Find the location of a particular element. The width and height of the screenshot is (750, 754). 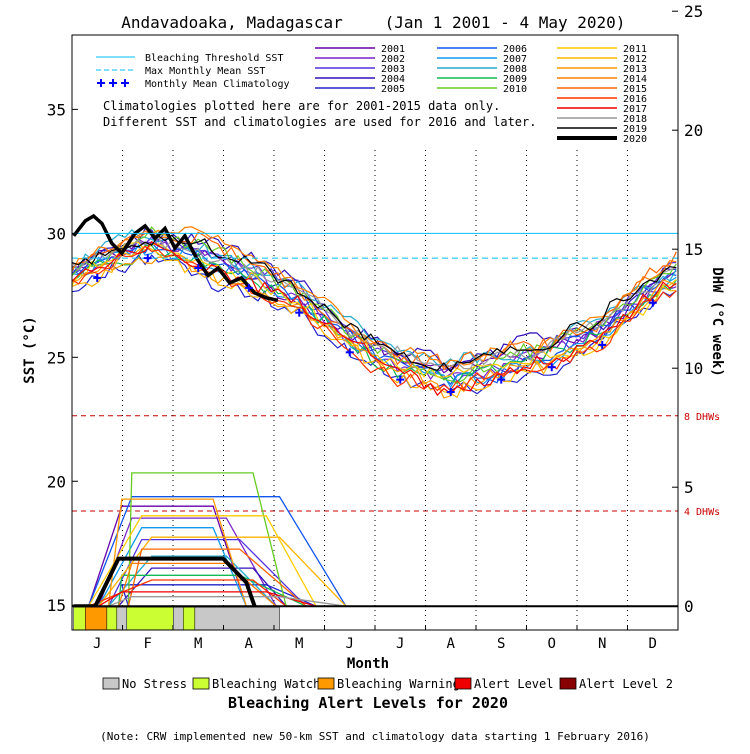

dhw-series-2003 is located at coordinates (207, 572).